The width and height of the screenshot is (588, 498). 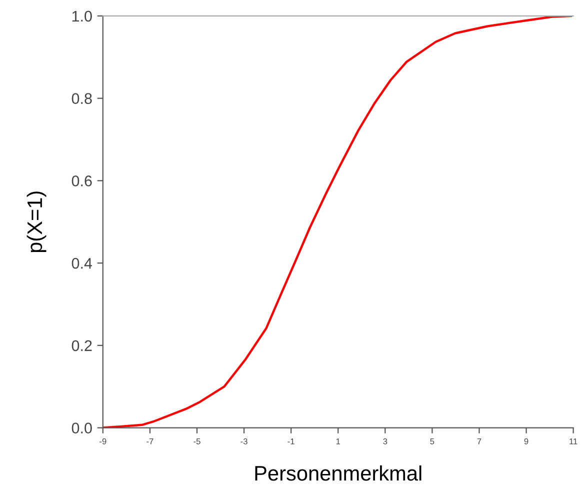 I want to click on y-tick-label: 1.0, so click(x=82, y=16).